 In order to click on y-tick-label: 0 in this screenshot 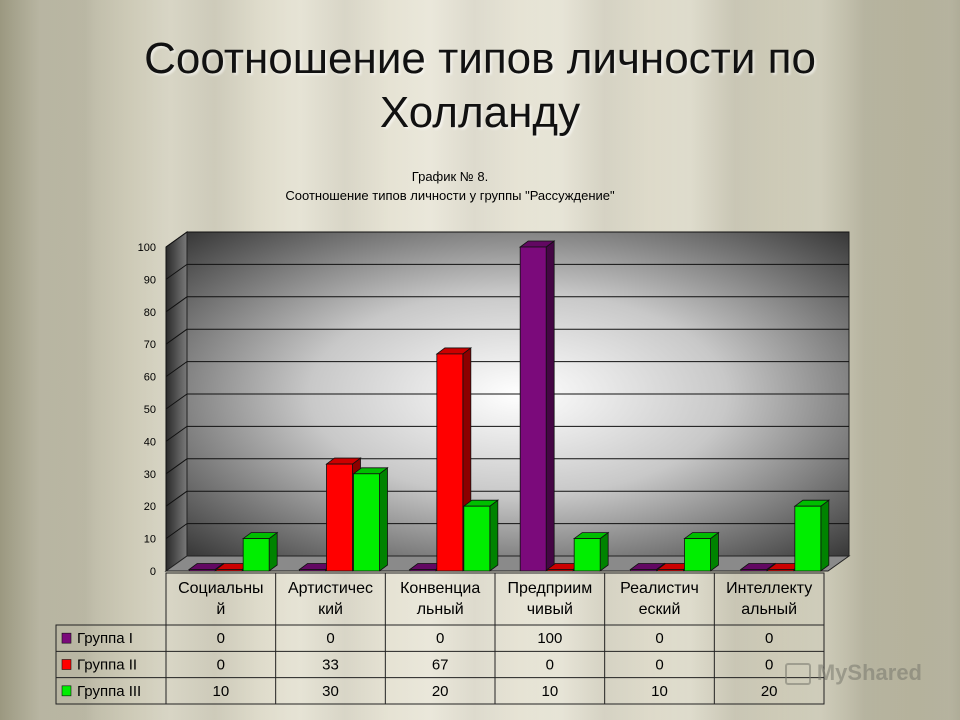, I will do `click(153, 572)`.